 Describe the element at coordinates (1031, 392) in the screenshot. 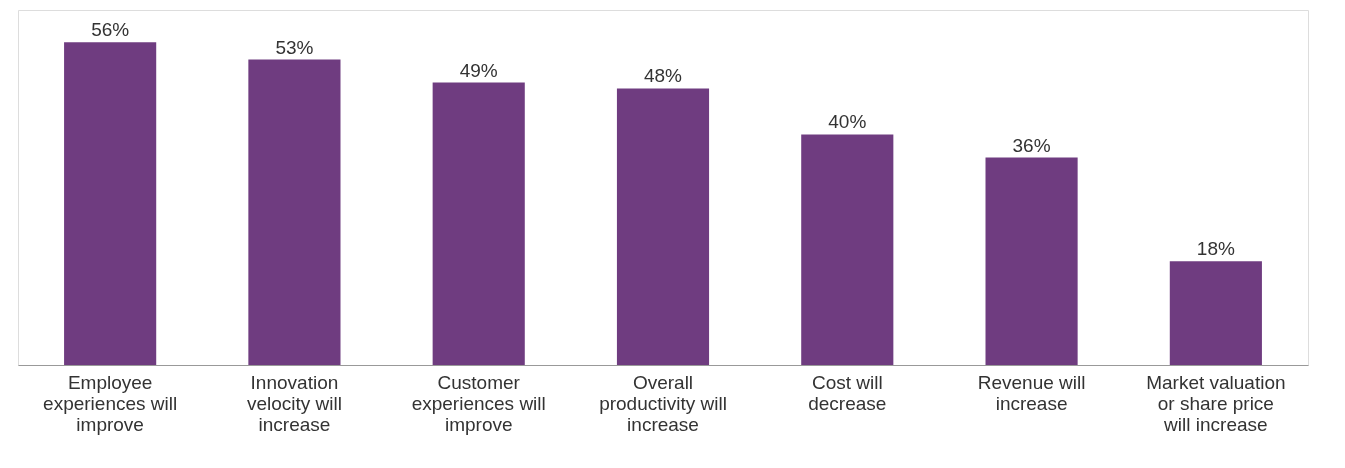

I see `x-tick-label: Revenue will increase` at that location.